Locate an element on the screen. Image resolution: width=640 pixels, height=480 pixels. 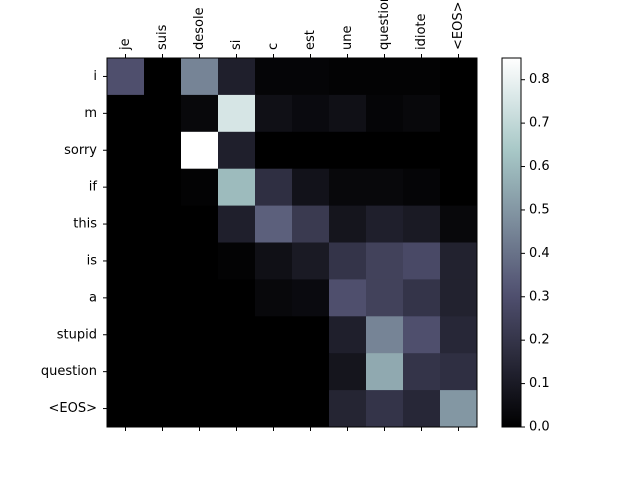
x-tick-label: <EOS> is located at coordinates (458, 26).